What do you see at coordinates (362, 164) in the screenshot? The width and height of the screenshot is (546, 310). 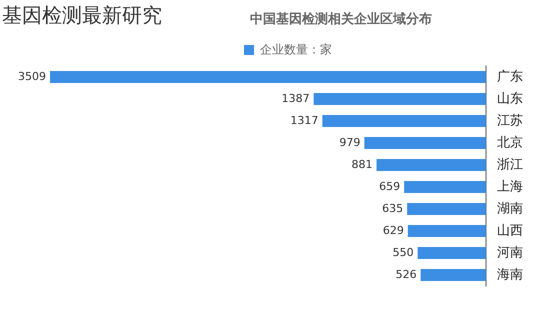 I see `data-label: 881` at bounding box center [362, 164].